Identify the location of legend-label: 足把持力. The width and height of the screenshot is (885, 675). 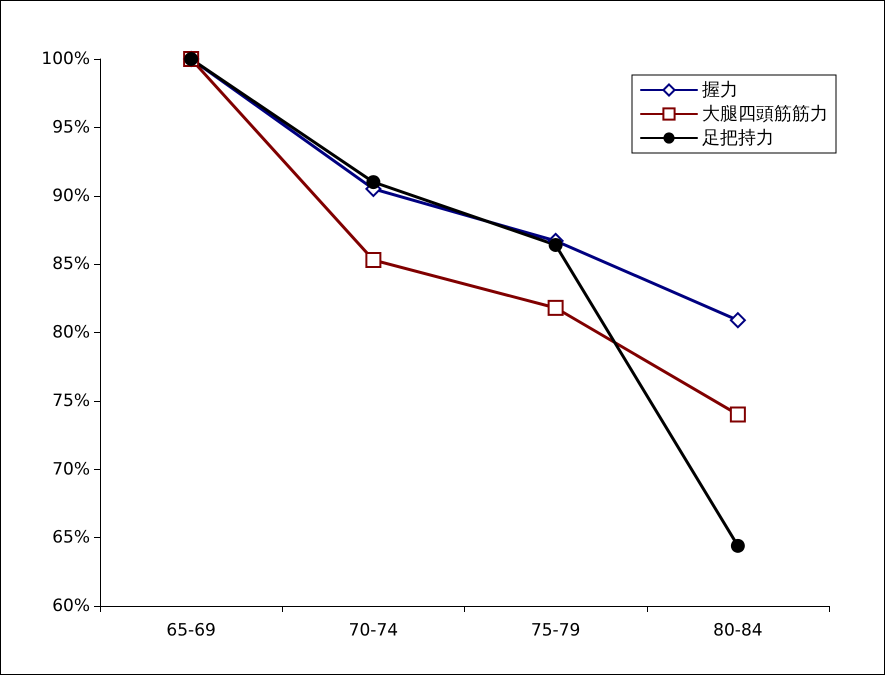
(738, 138).